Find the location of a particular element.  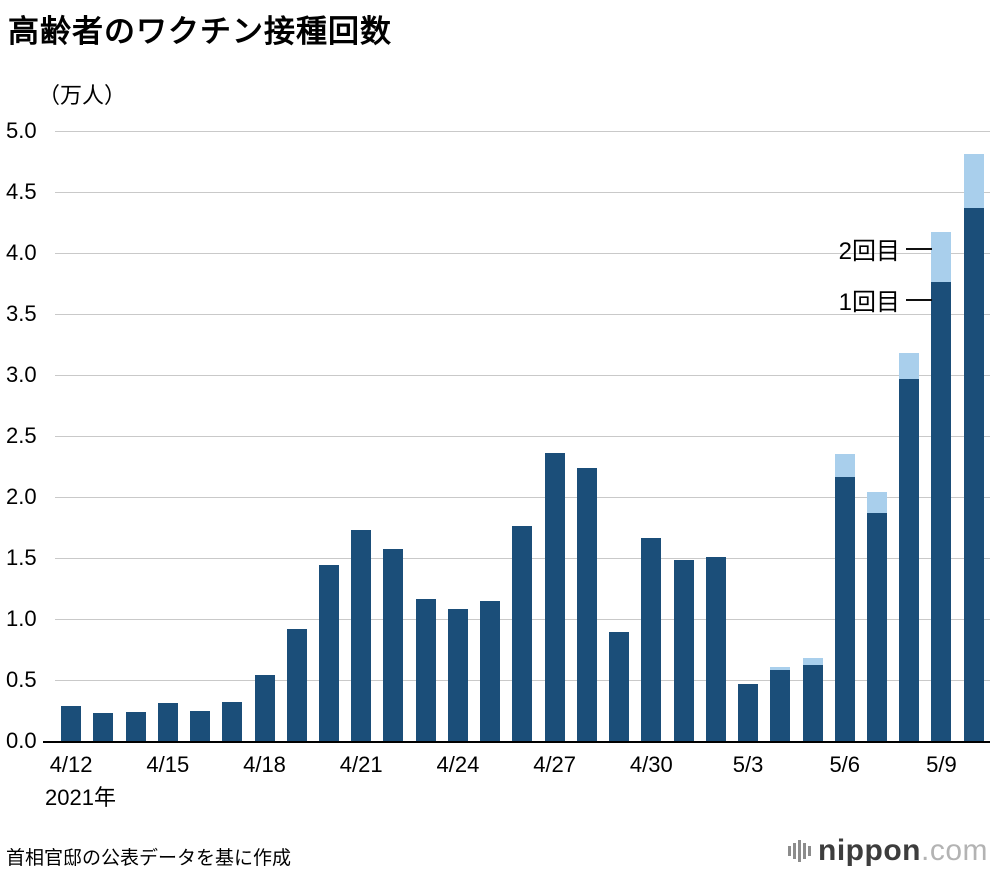

y-tick-label: 5.0 is located at coordinates (21, 130).